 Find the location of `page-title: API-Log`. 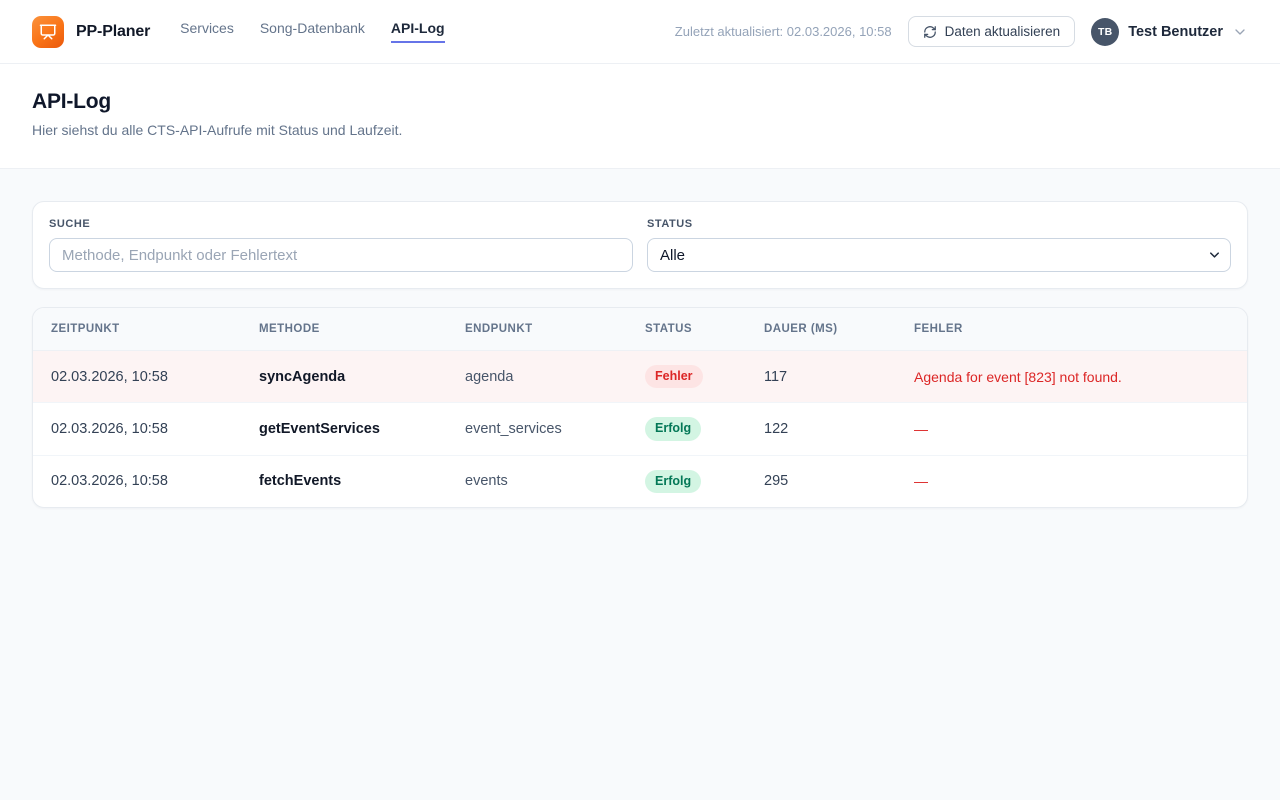

page-title: API-Log is located at coordinates (72, 101).